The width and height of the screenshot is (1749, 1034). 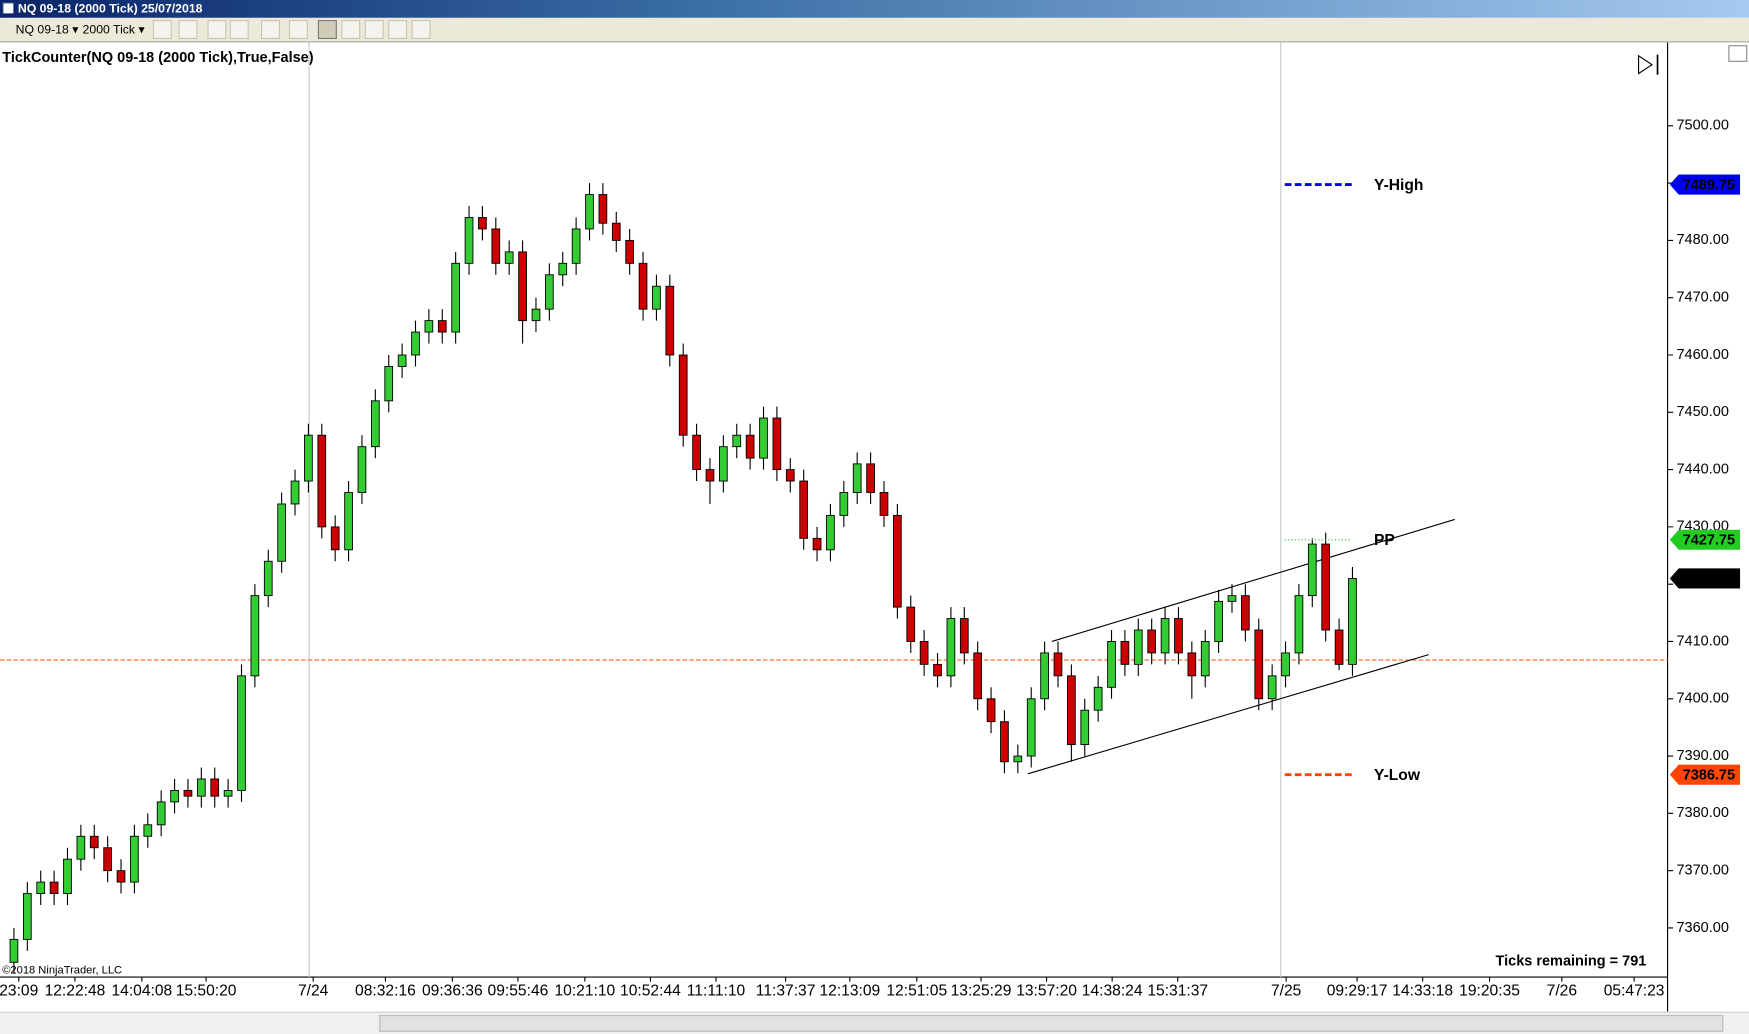 What do you see at coordinates (650, 991) in the screenshot?
I see `x-tick-label: 10:52:44` at bounding box center [650, 991].